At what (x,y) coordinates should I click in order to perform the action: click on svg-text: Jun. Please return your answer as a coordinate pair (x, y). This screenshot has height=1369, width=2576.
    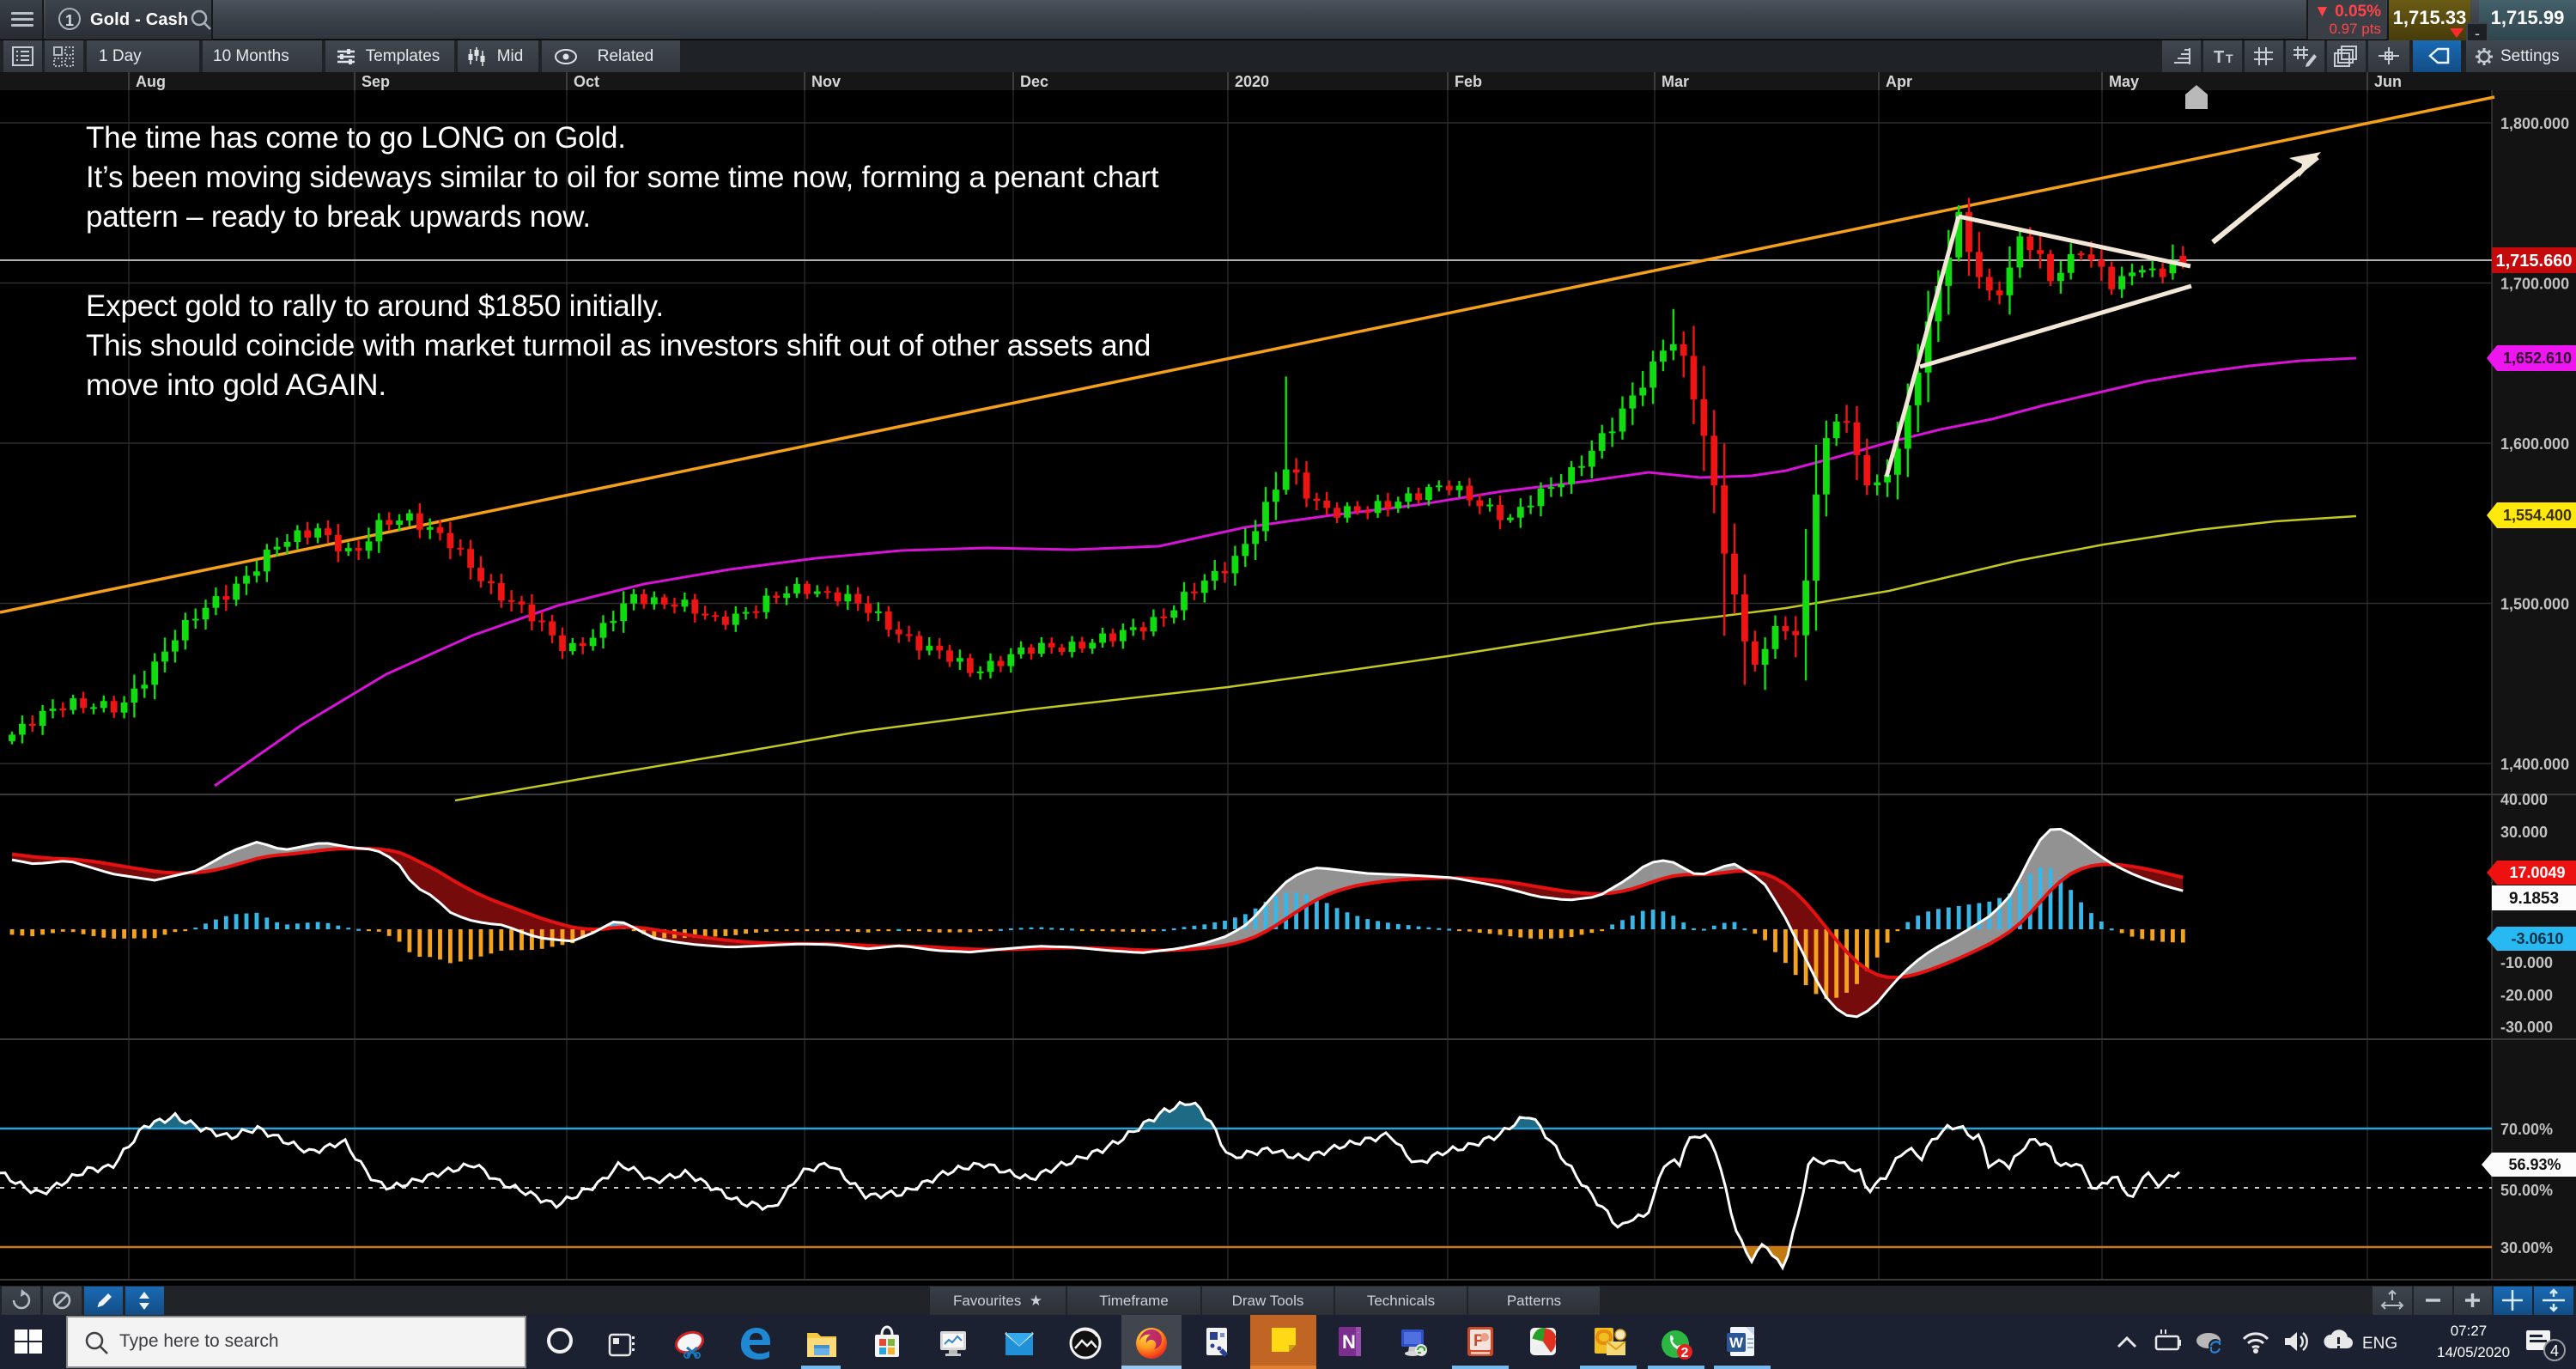
    Looking at the image, I should click on (2388, 81).